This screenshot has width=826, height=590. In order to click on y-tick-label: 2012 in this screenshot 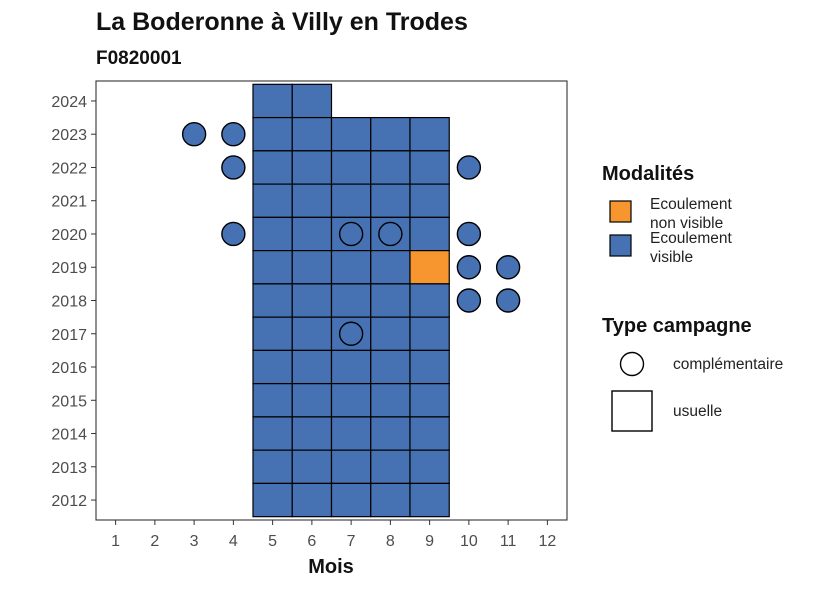, I will do `click(69, 501)`.